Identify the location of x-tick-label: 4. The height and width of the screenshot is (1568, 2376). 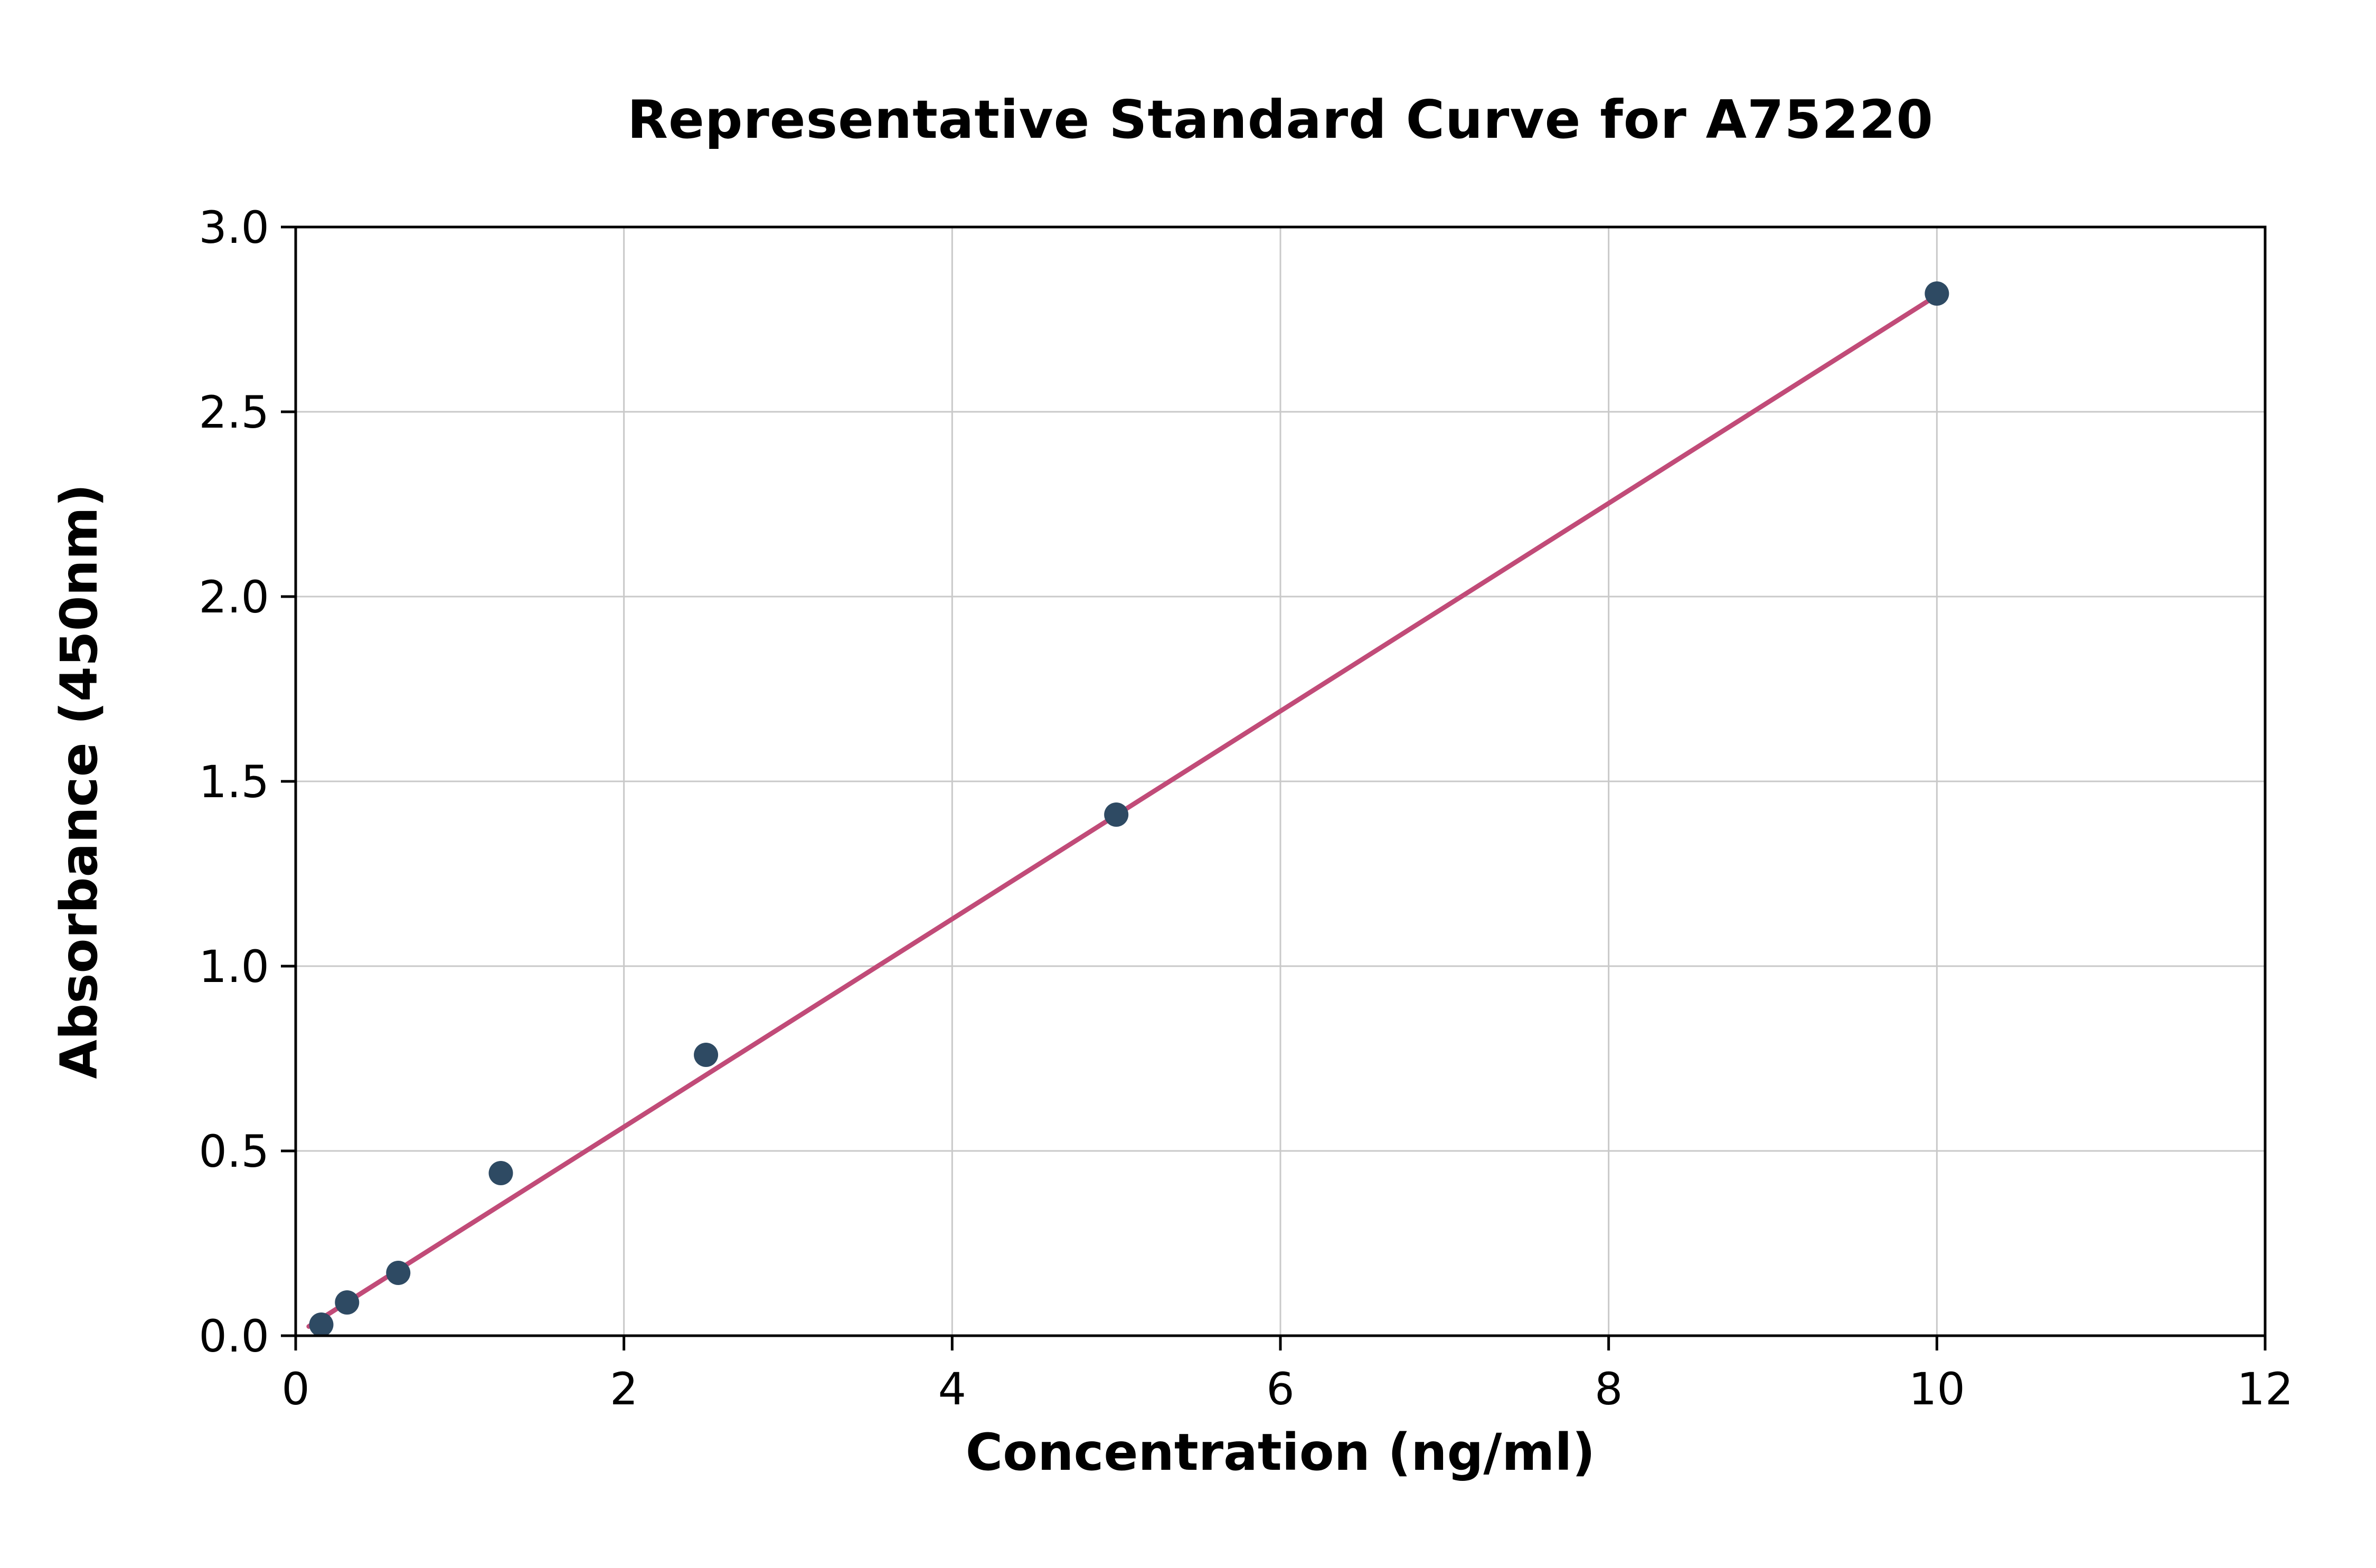
(952, 1389).